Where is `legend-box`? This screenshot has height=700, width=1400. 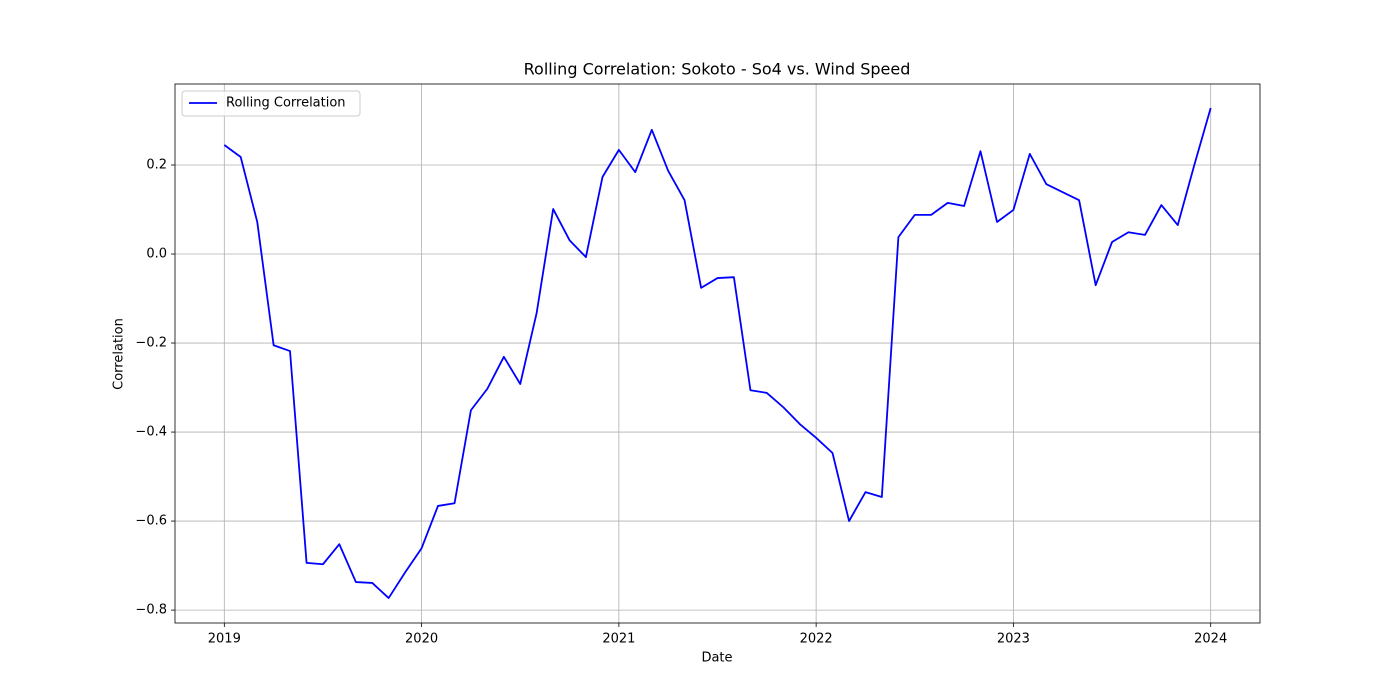
legend-box is located at coordinates (271, 103).